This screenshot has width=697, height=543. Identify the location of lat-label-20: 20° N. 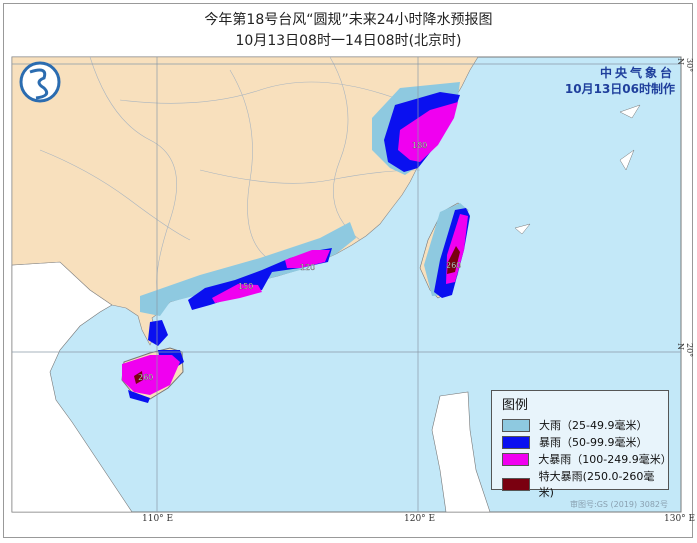
(685, 350).